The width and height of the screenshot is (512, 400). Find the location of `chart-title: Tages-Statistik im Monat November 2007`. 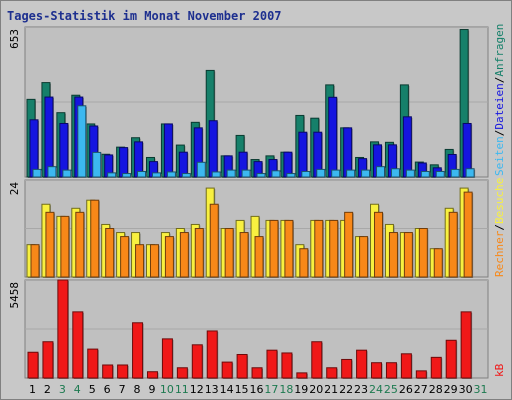

chart-title: Tages-Statistik im Monat November 2007 is located at coordinates (144, 16).